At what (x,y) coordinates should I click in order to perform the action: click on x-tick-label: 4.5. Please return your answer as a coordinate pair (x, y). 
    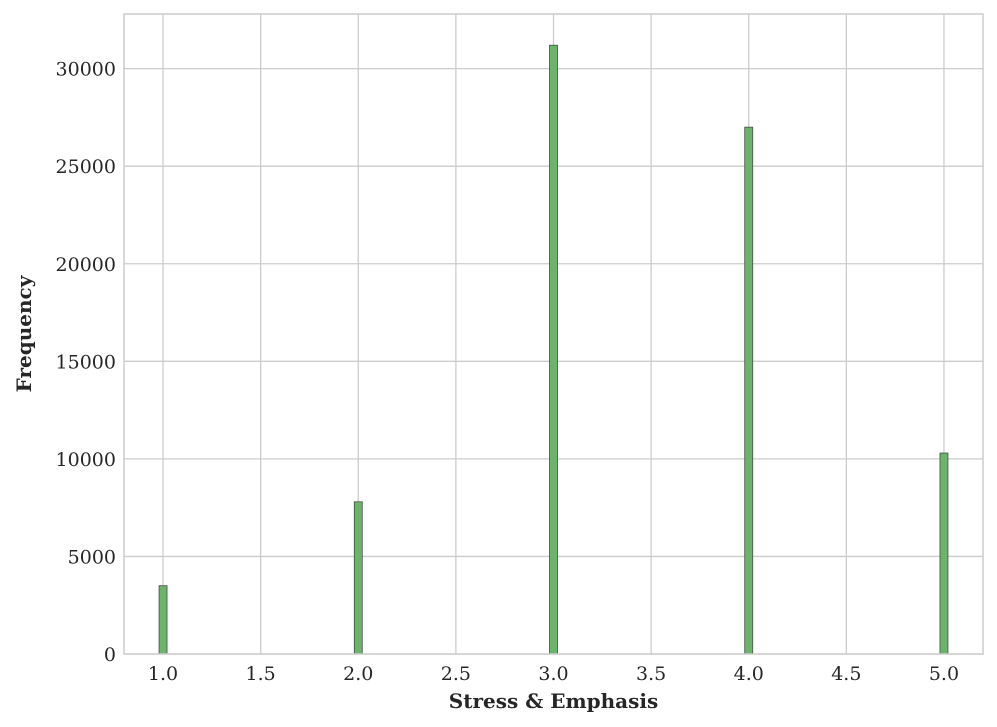
    Looking at the image, I should click on (846, 674).